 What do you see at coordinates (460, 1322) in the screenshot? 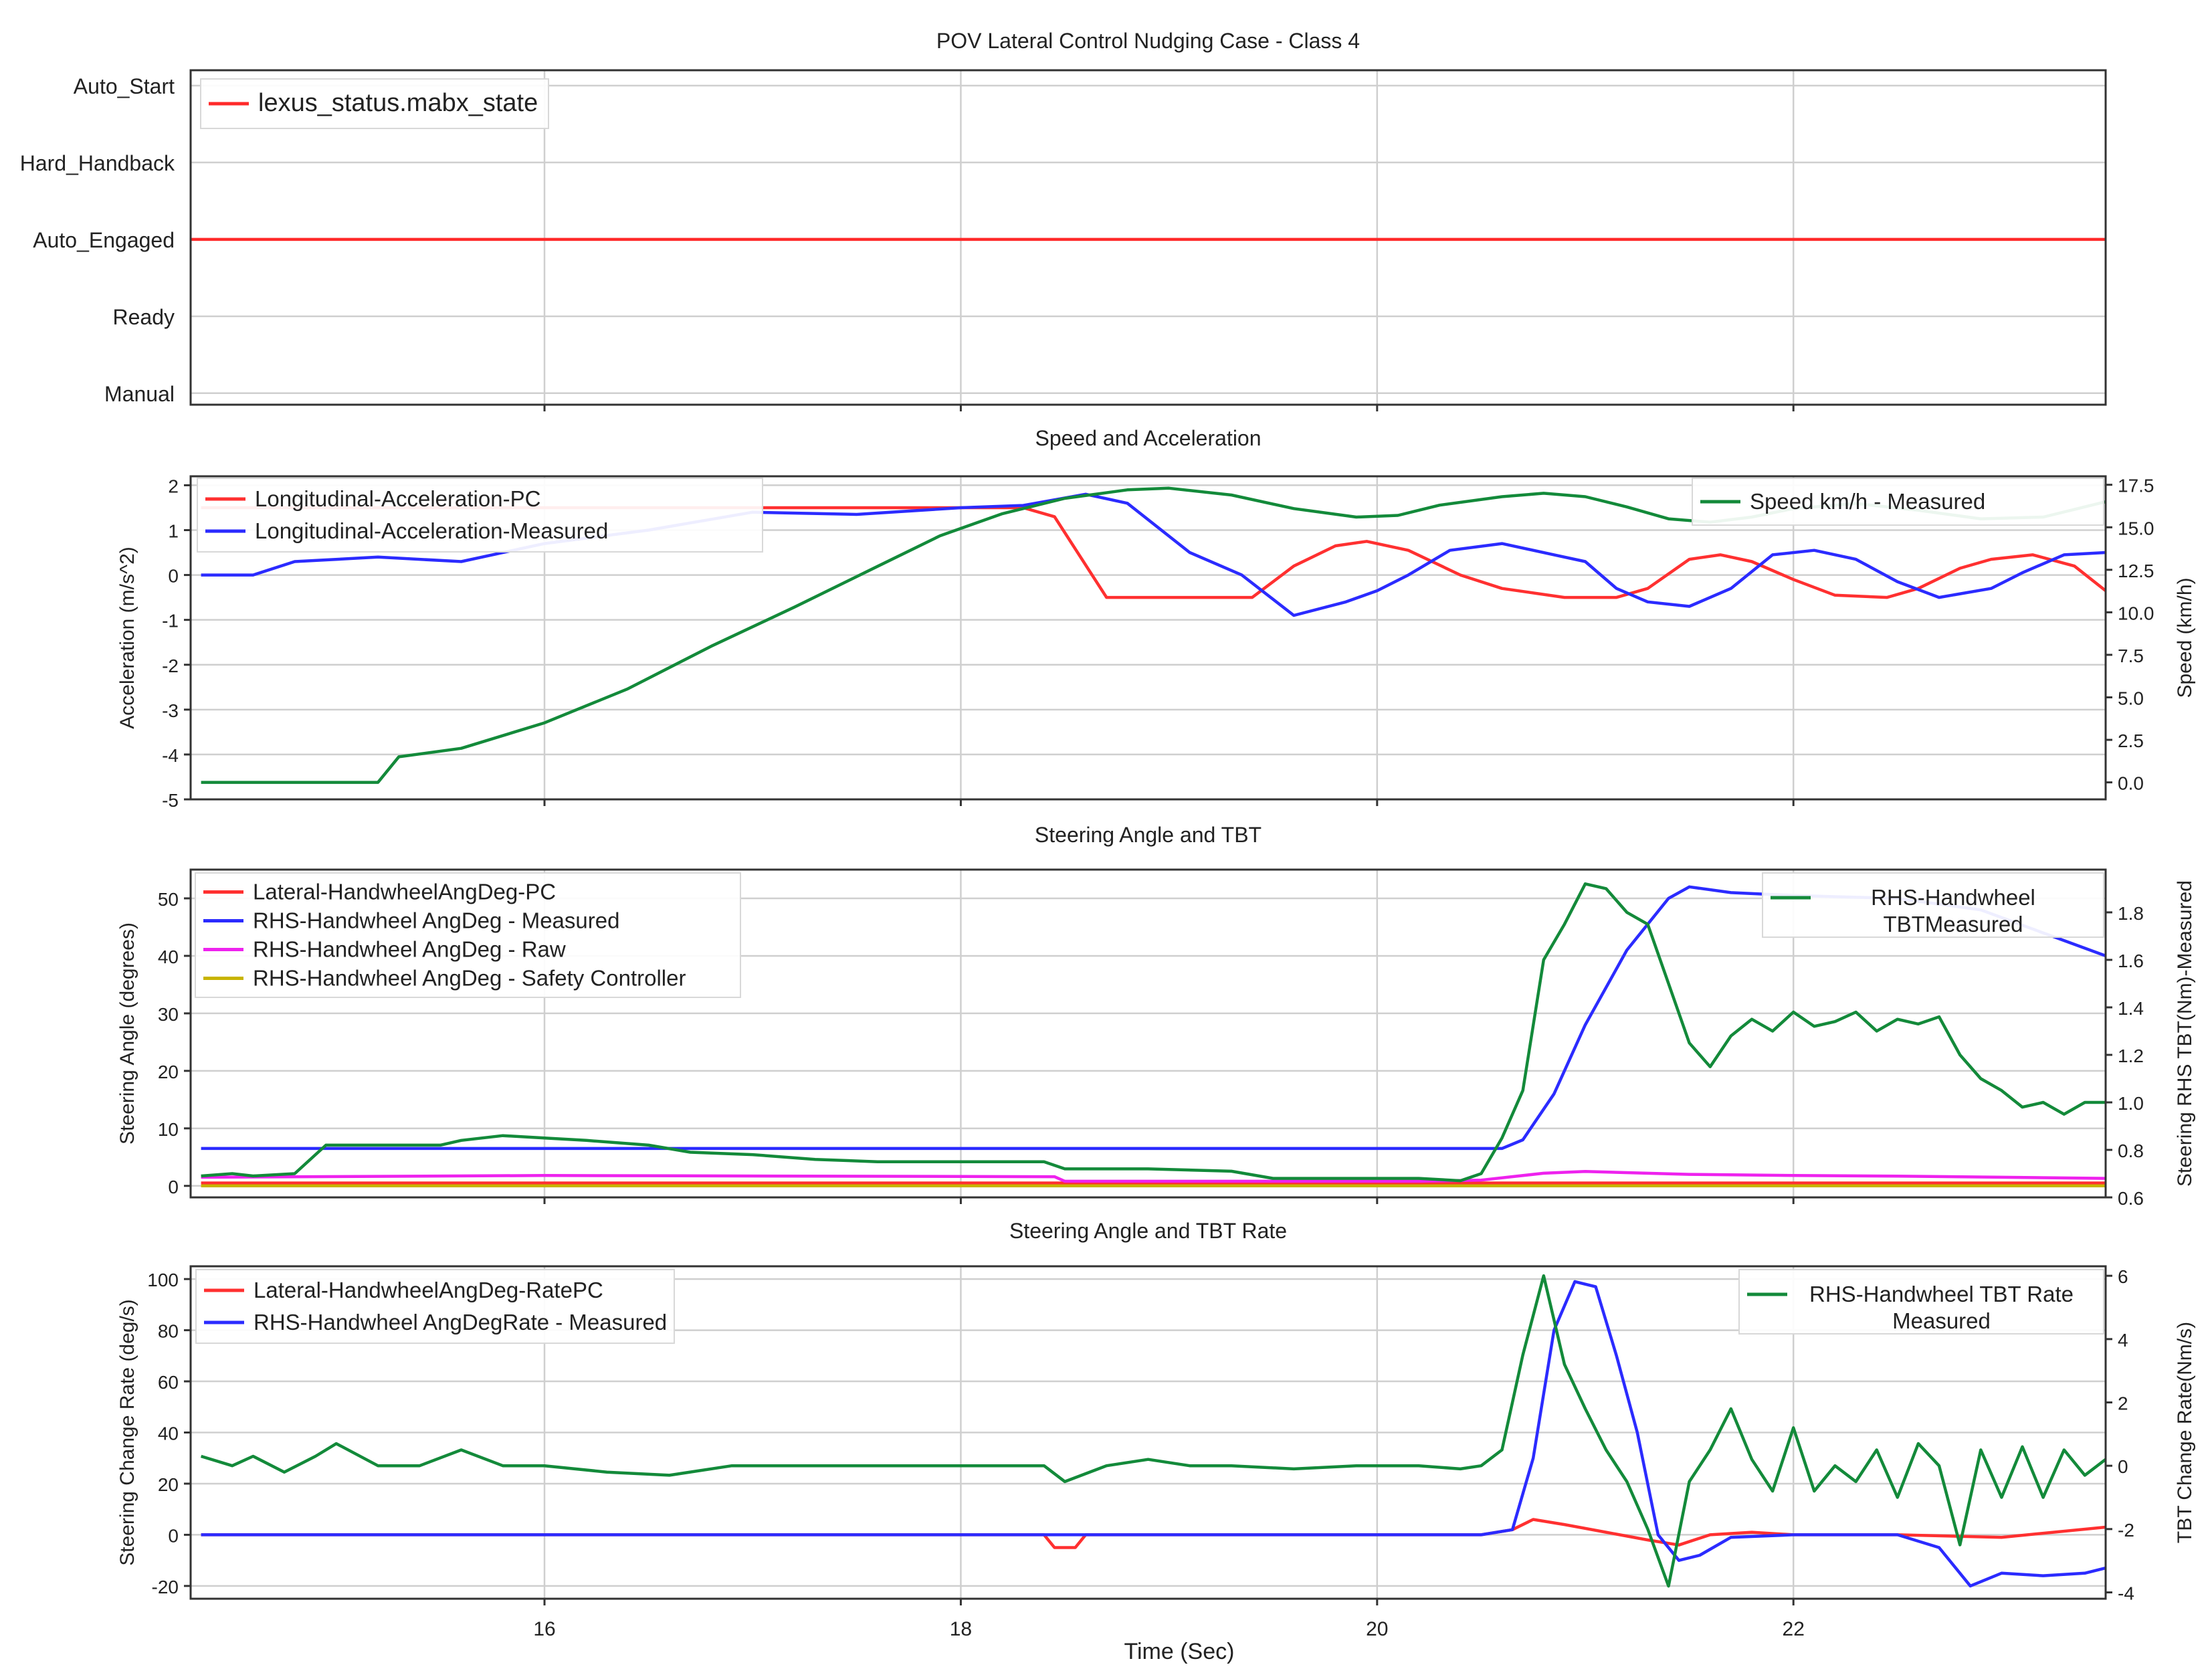
I see `legend-label: RHS-Handwheel AngDegRate - Measured` at bounding box center [460, 1322].